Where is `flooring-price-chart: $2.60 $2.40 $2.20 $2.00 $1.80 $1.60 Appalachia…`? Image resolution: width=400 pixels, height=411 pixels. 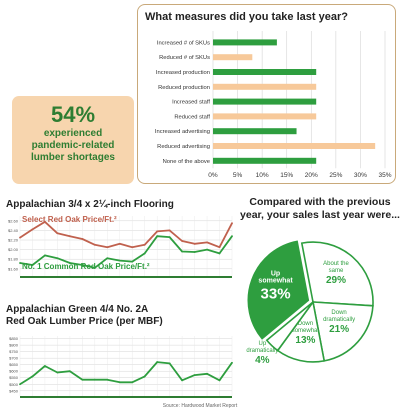 flooring-price-chart: $2.60 $2.40 $2.20 $2.00 $1.80 $1.60 Appalachia… is located at coordinates (119, 238).